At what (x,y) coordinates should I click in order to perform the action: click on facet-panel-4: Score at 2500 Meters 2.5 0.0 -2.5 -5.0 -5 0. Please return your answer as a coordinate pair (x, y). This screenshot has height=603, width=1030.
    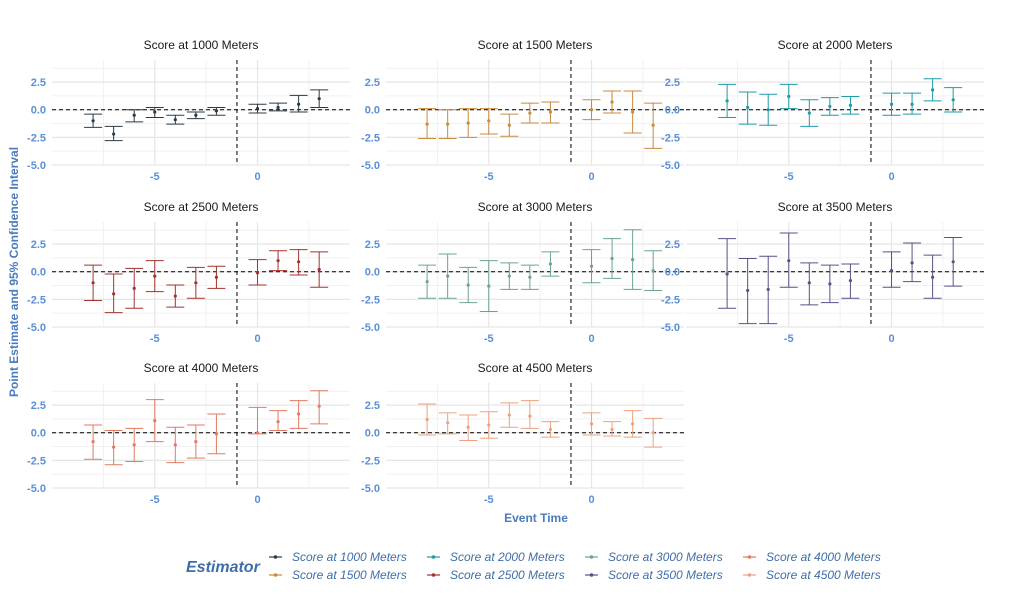
    Looking at the image, I should click on (188, 272).